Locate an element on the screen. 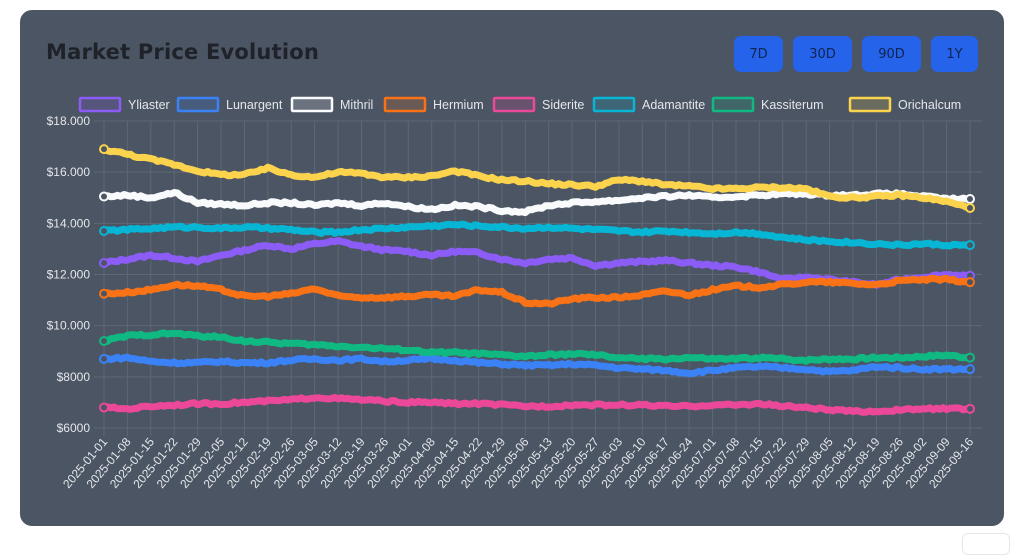 This screenshot has width=1024, height=555. y-tick-label: $16.000 is located at coordinates (69, 172).